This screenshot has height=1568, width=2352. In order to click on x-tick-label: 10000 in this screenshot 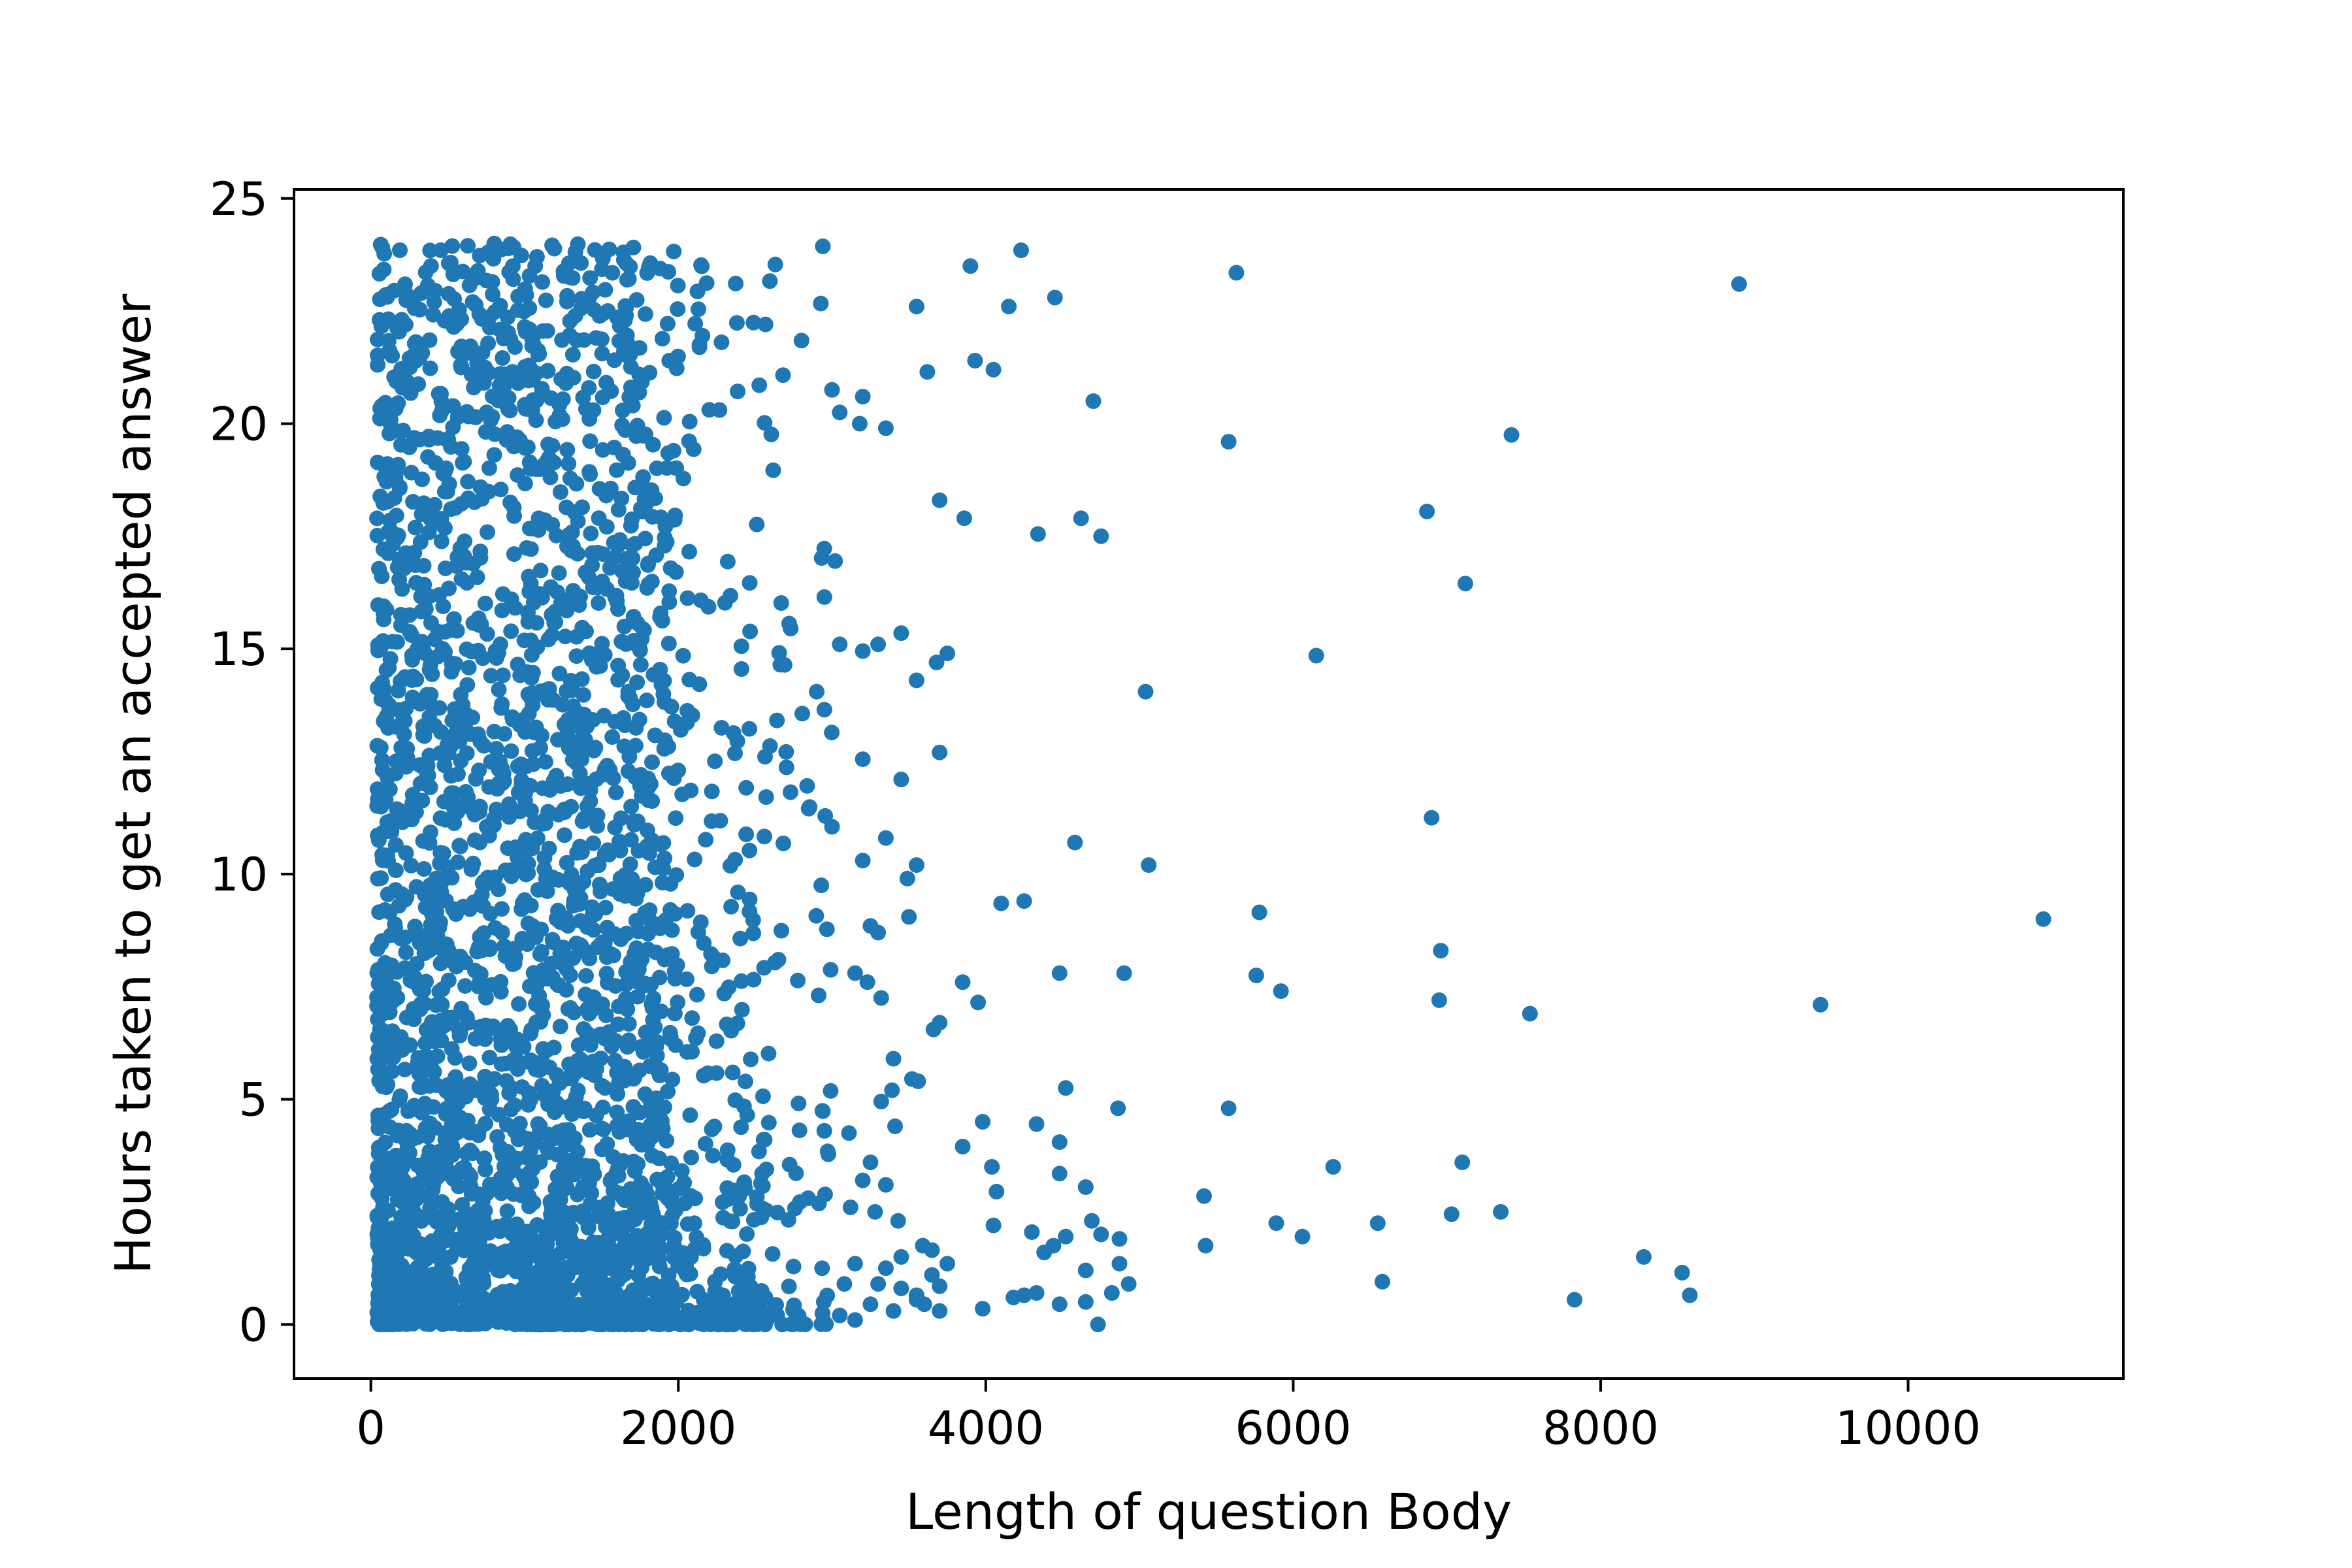, I will do `click(1908, 1428)`.